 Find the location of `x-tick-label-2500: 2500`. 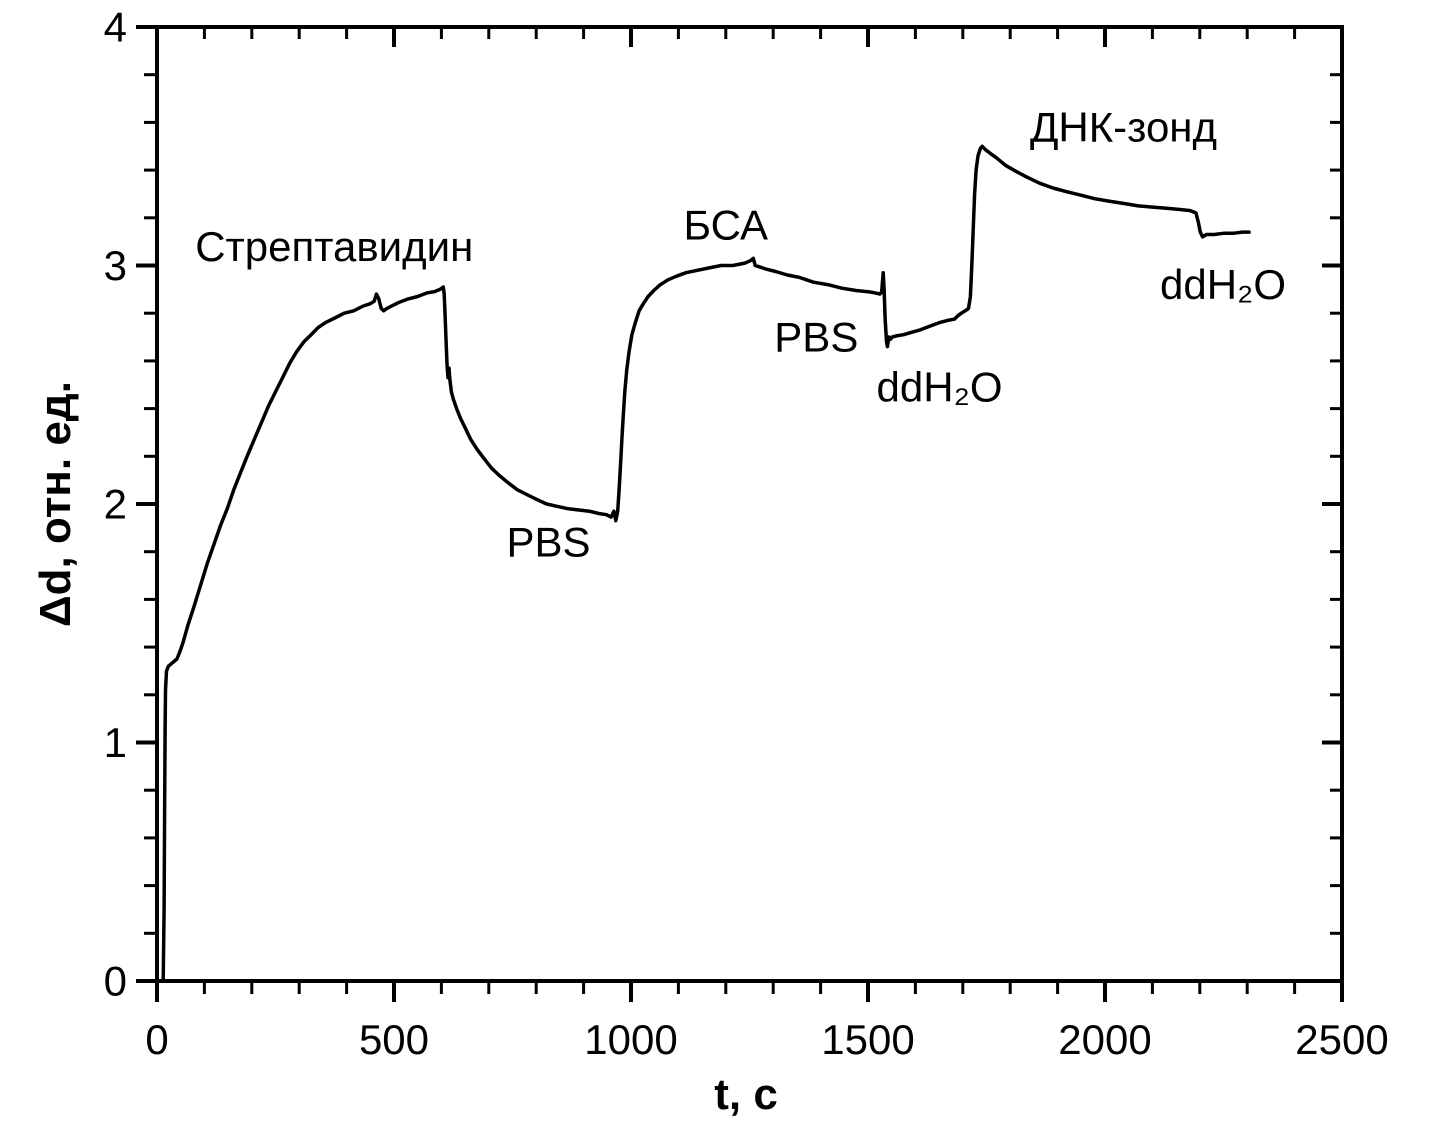

x-tick-label-2500: 2500 is located at coordinates (1341, 1039).